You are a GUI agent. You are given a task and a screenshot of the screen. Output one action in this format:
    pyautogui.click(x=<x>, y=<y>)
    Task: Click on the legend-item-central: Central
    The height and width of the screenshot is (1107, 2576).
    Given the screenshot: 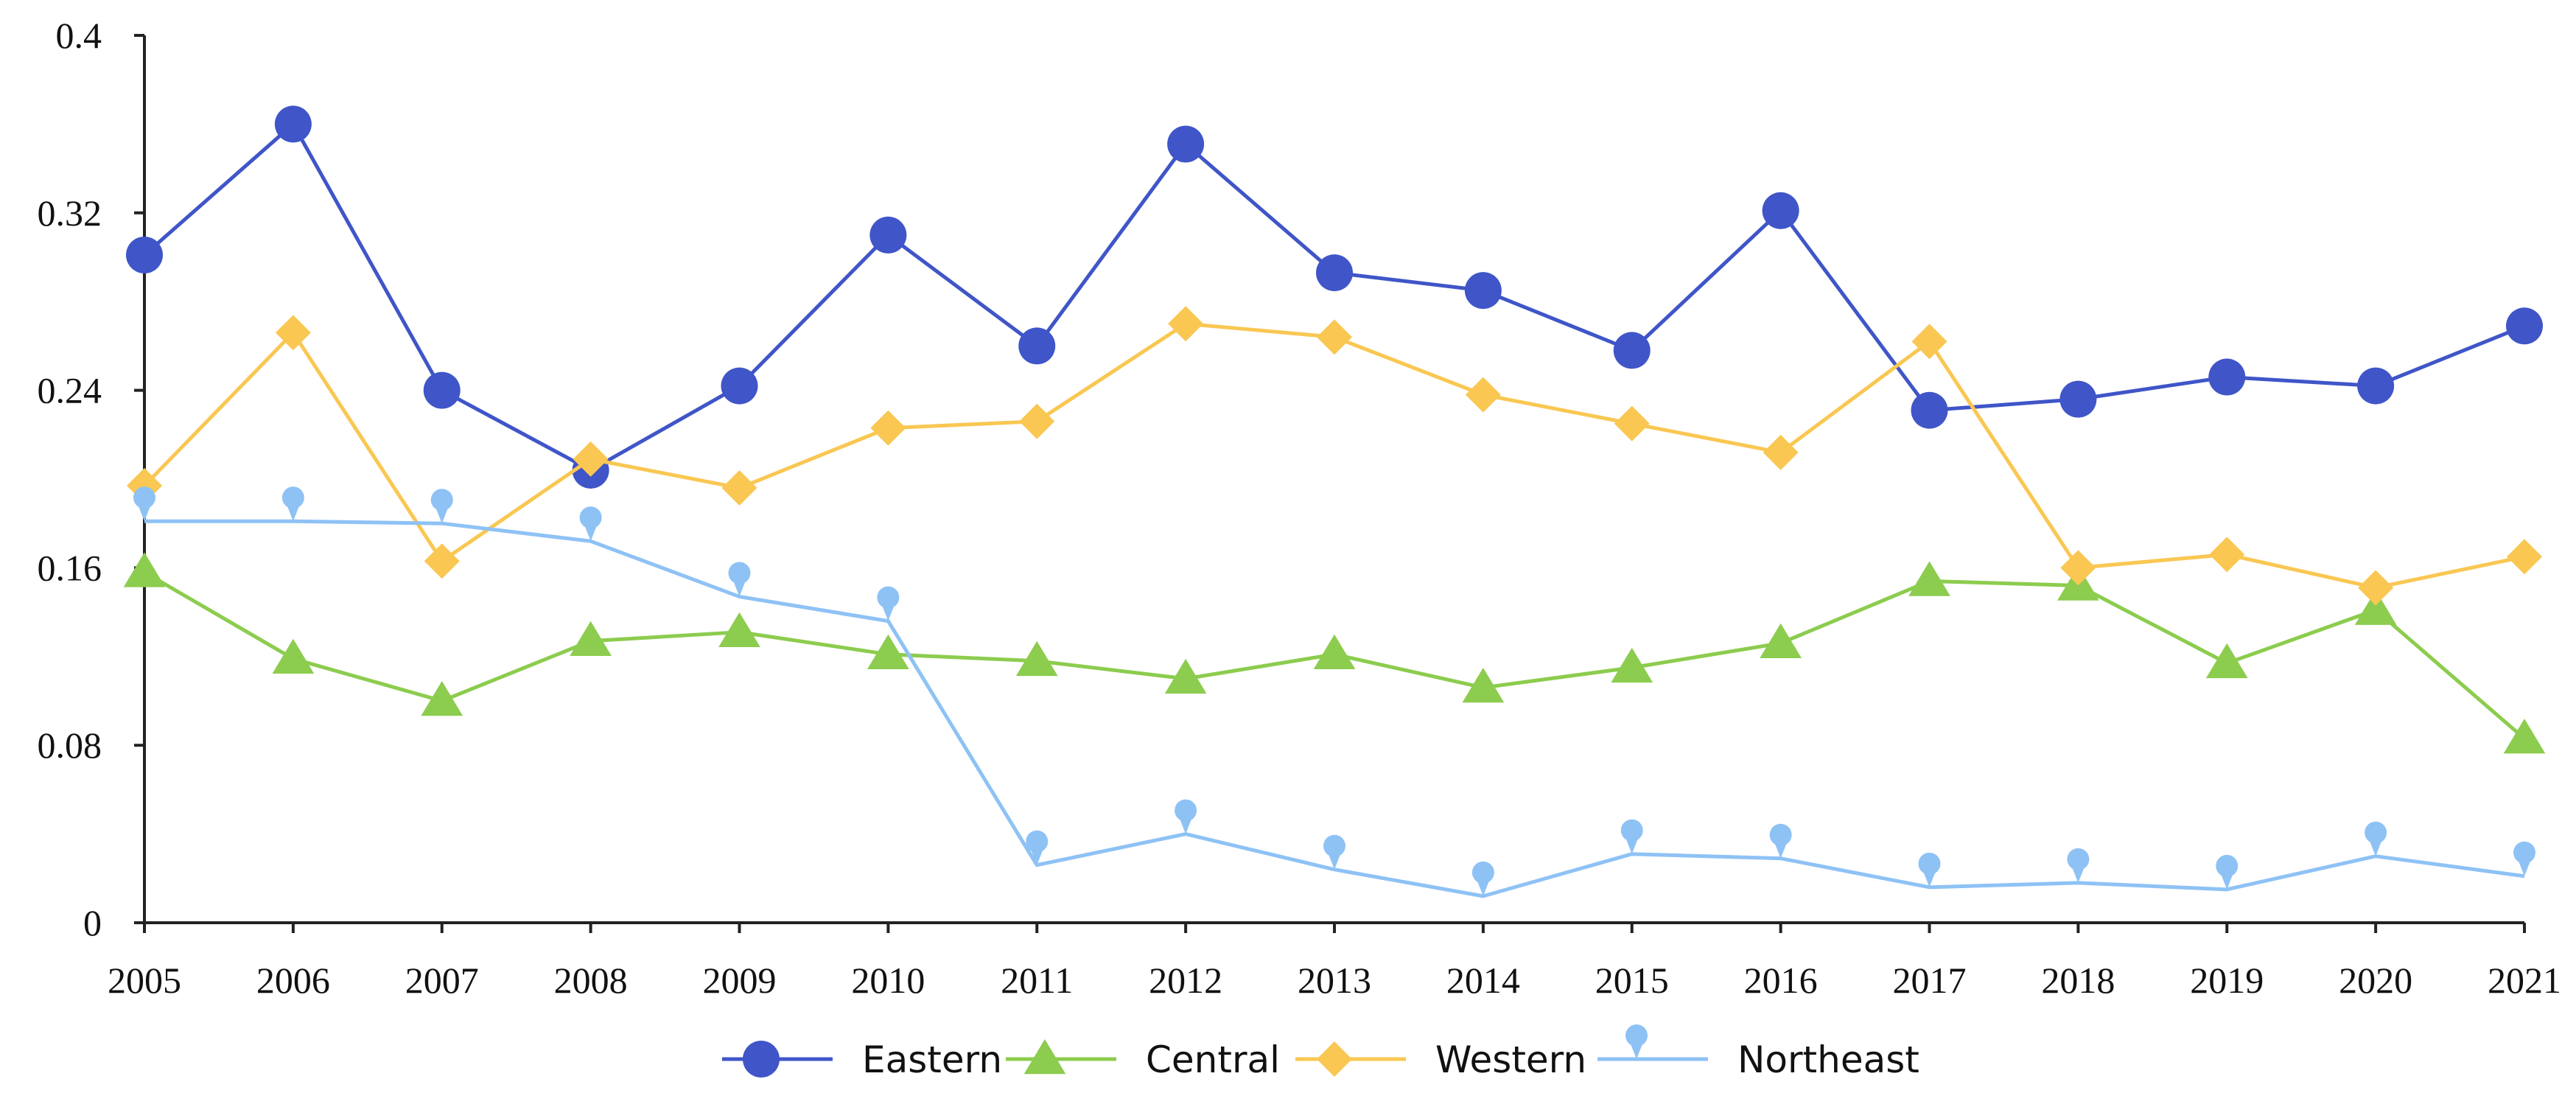 What is the action you would take?
    pyautogui.click(x=1143, y=1059)
    